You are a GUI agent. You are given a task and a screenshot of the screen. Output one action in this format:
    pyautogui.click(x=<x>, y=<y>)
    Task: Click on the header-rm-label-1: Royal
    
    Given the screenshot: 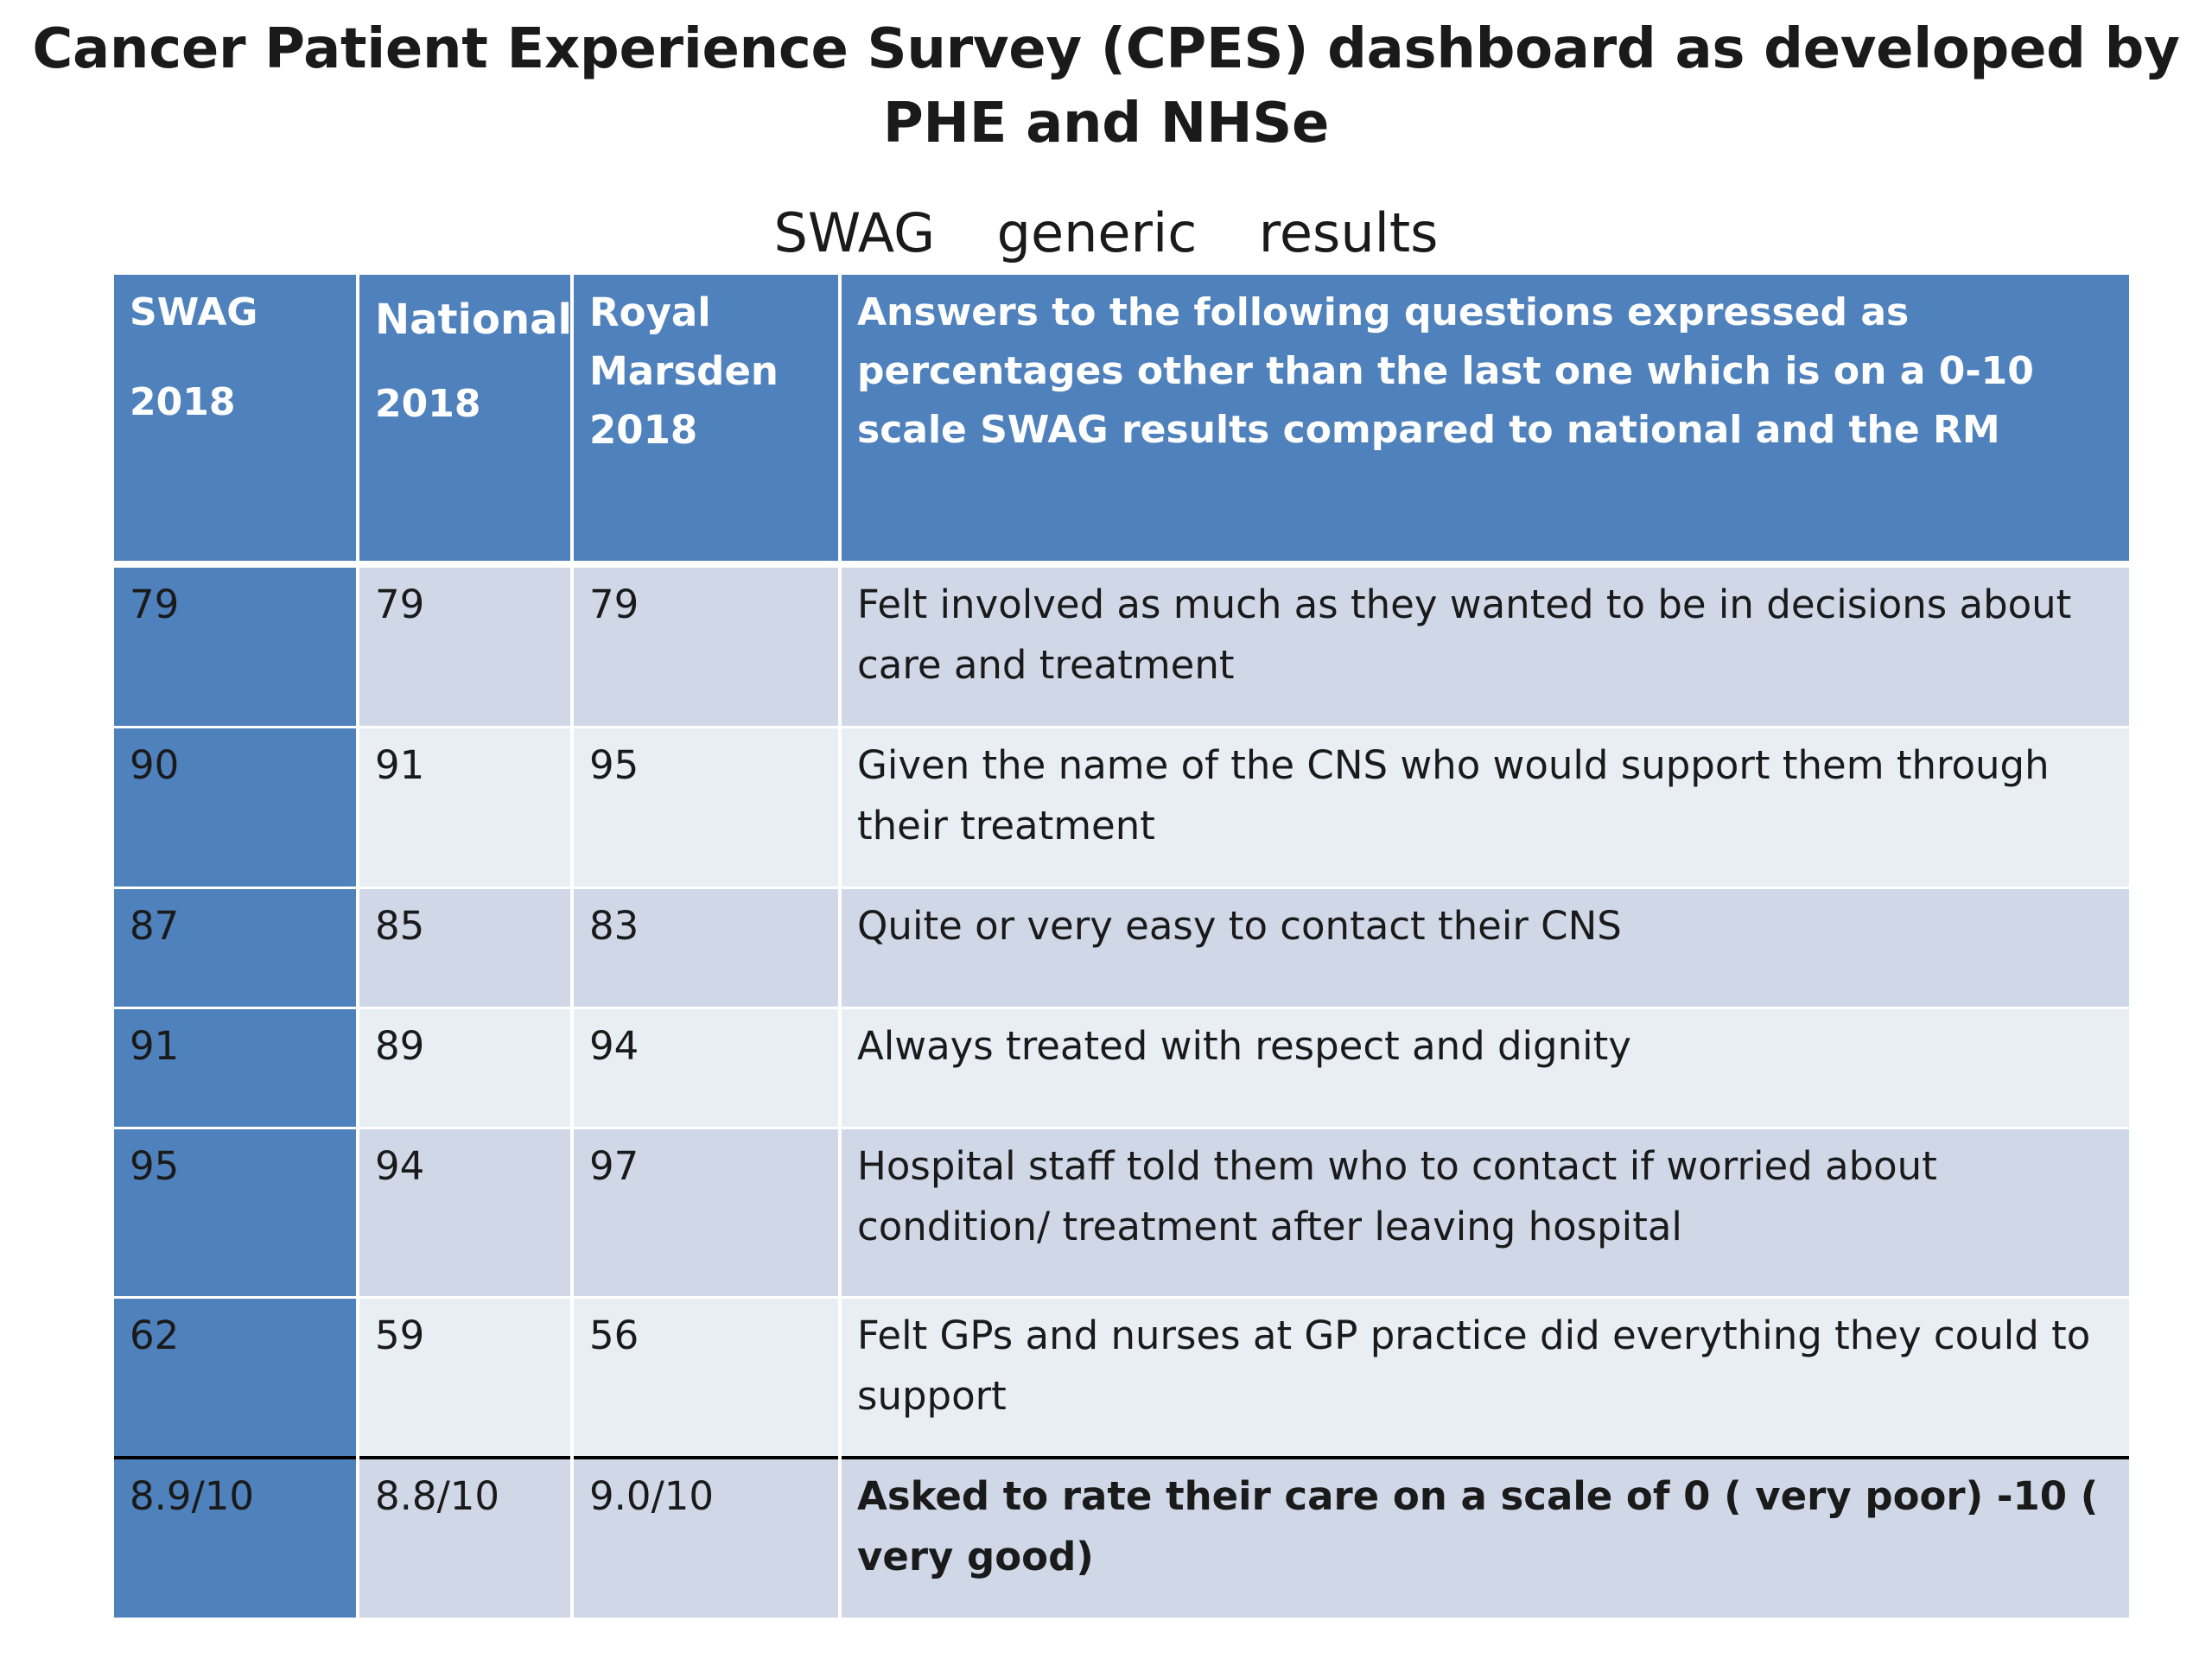 What is the action you would take?
    pyautogui.click(x=650, y=312)
    